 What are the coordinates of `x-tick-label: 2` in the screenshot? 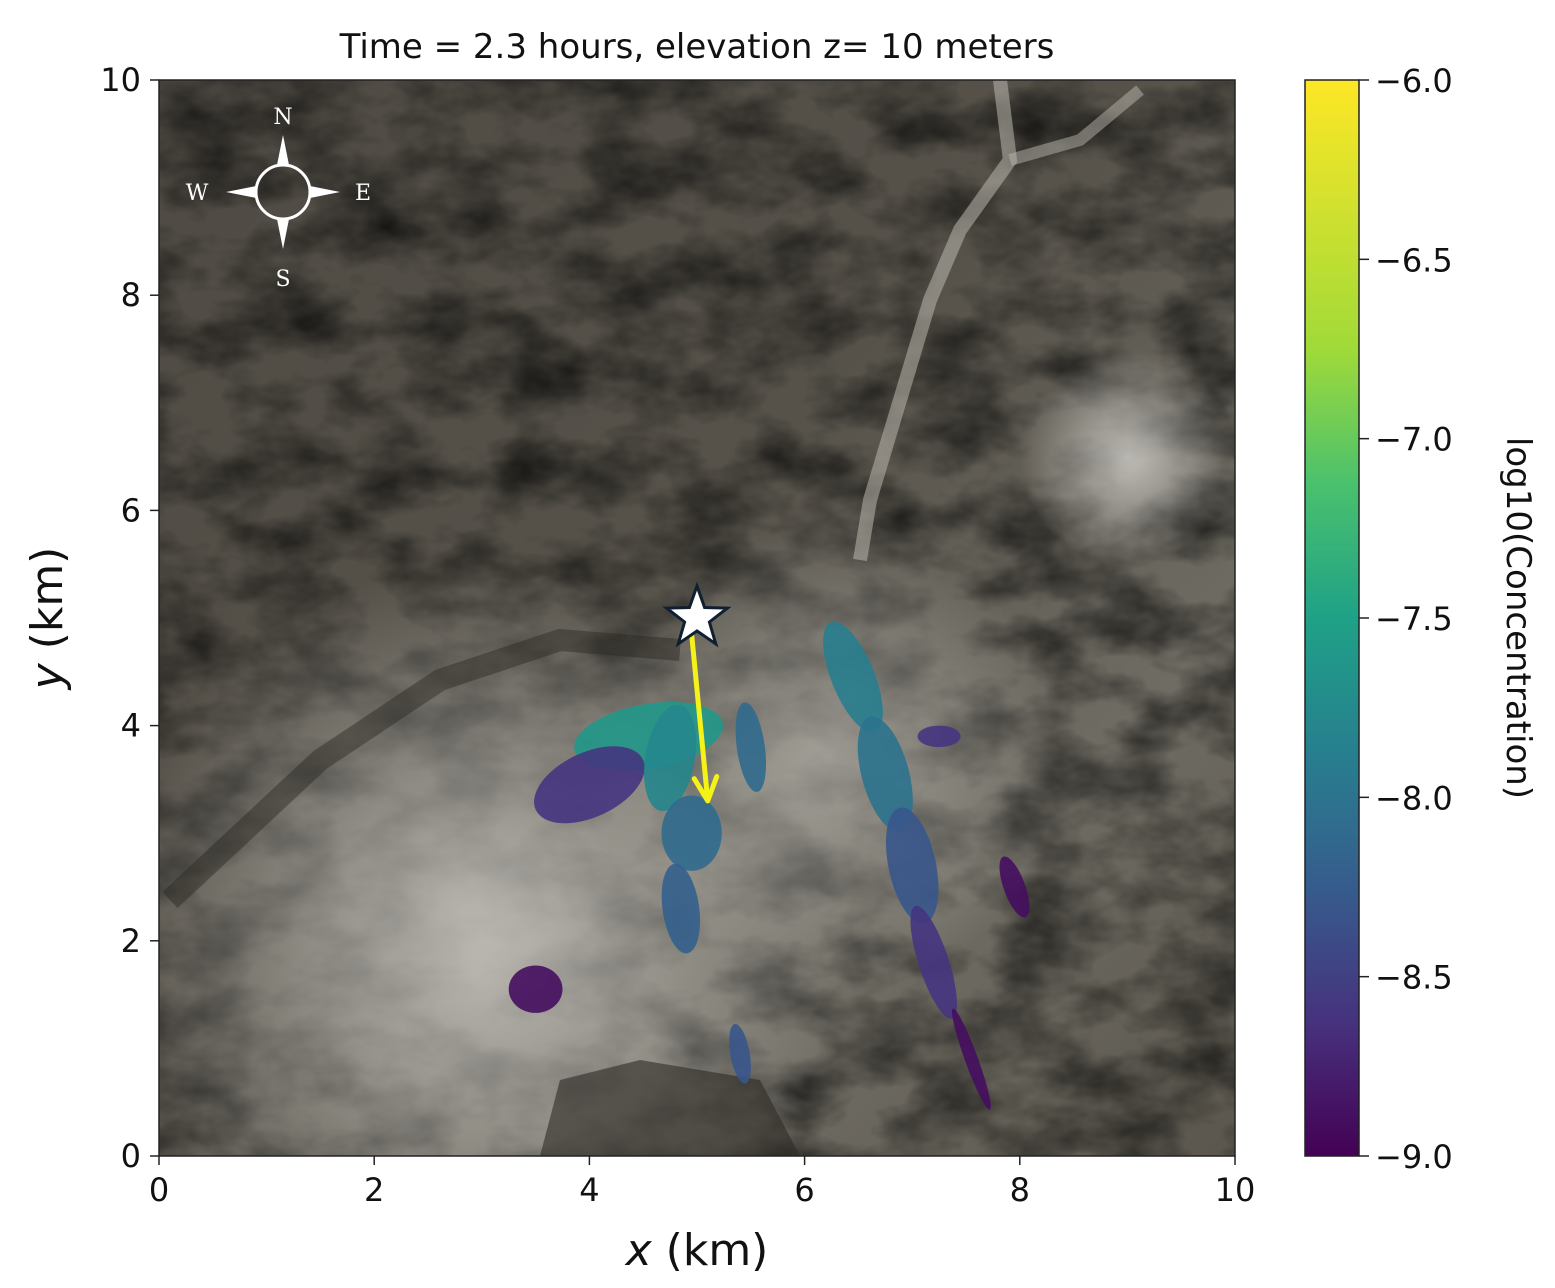 It's located at (374, 1190).